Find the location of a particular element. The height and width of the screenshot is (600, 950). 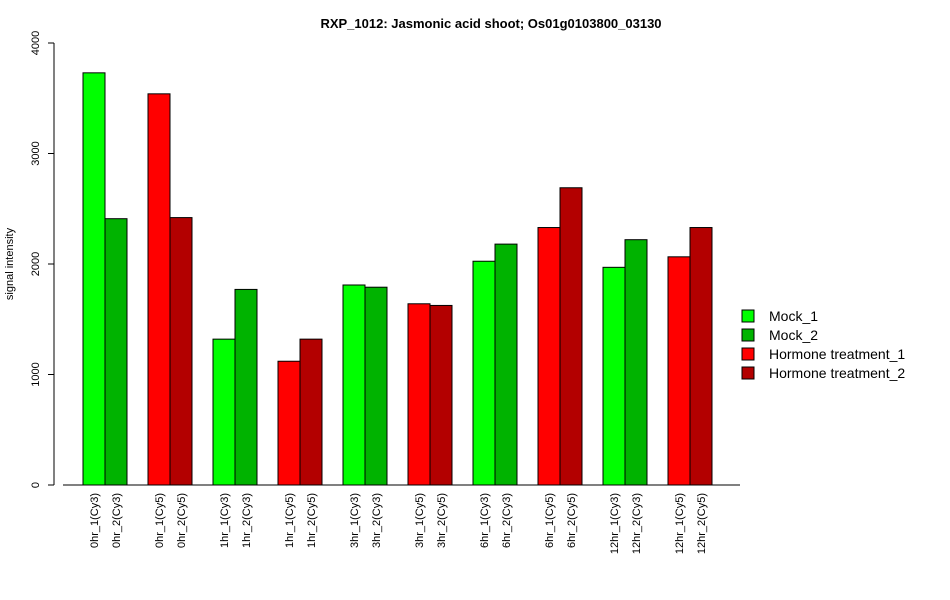

y-axis: 0 1000 2000 3000 4000 is located at coordinates (42, 259).